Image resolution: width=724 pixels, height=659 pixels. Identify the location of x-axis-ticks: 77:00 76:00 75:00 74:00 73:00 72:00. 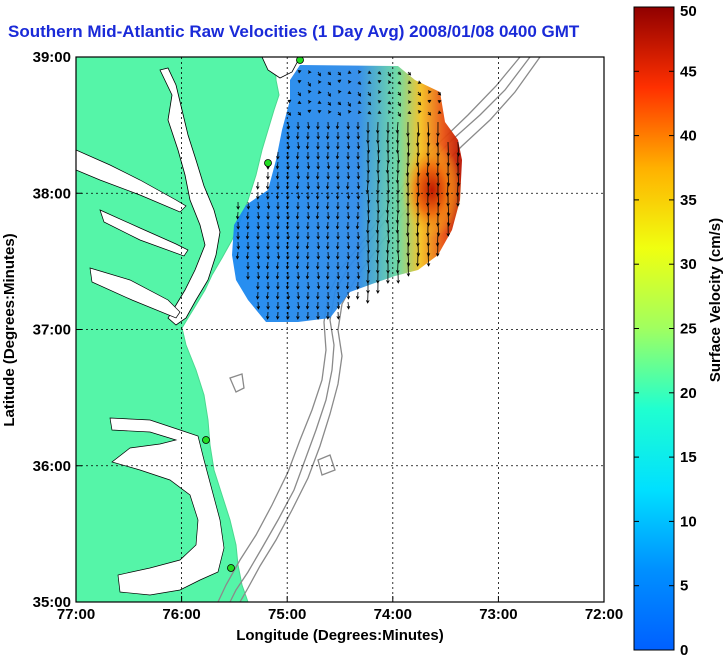
(340, 609).